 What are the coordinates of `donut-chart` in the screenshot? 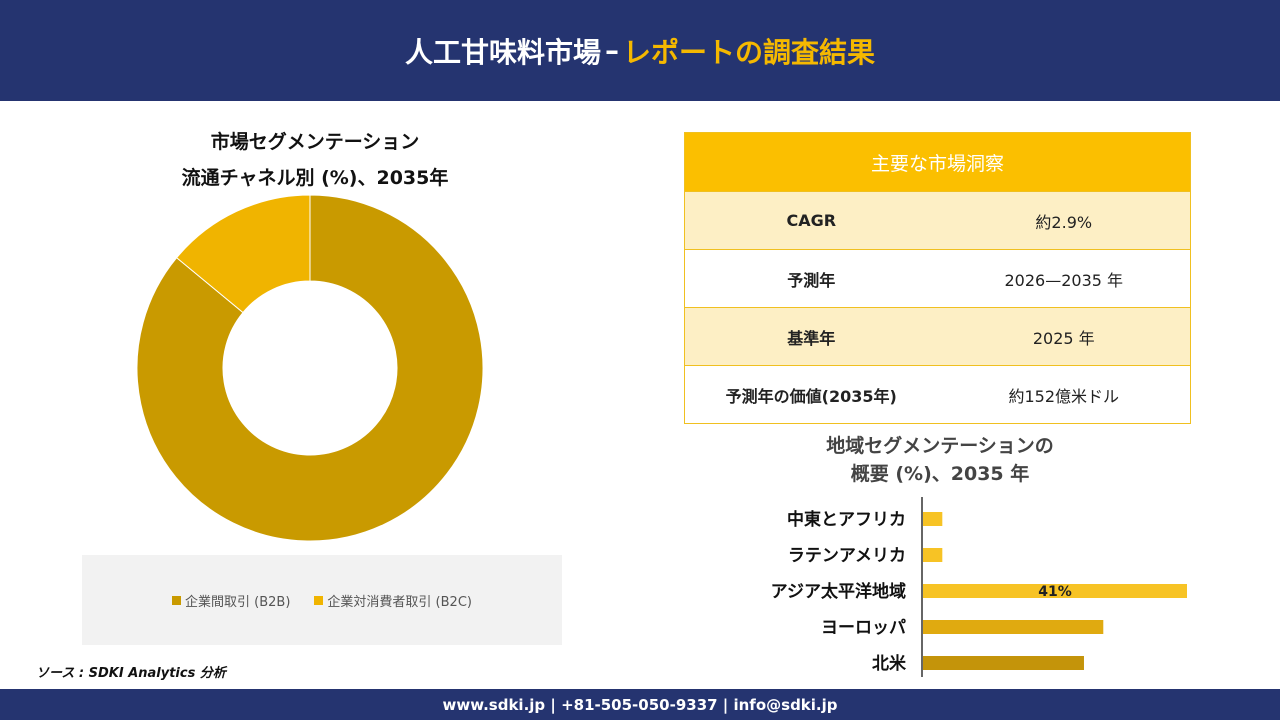 It's located at (310, 368).